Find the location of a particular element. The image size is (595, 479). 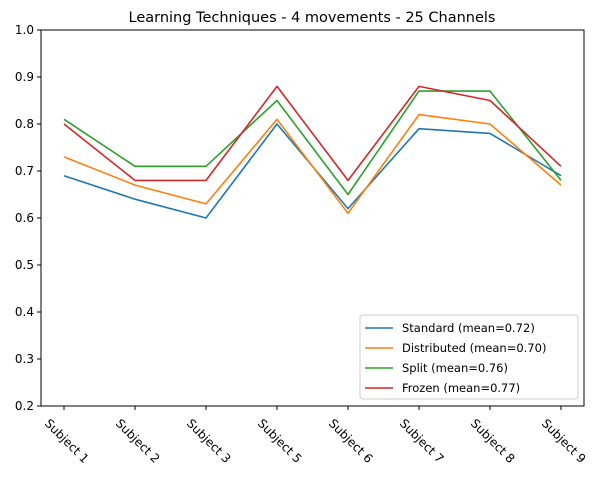

y-tick-label: 0.2 is located at coordinates (24, 406).